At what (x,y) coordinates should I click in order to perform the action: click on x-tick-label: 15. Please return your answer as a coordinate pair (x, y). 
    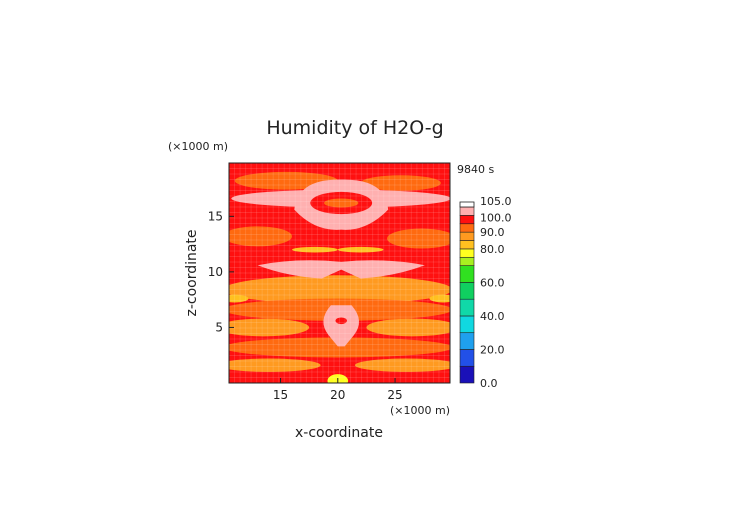
    Looking at the image, I should click on (280, 395).